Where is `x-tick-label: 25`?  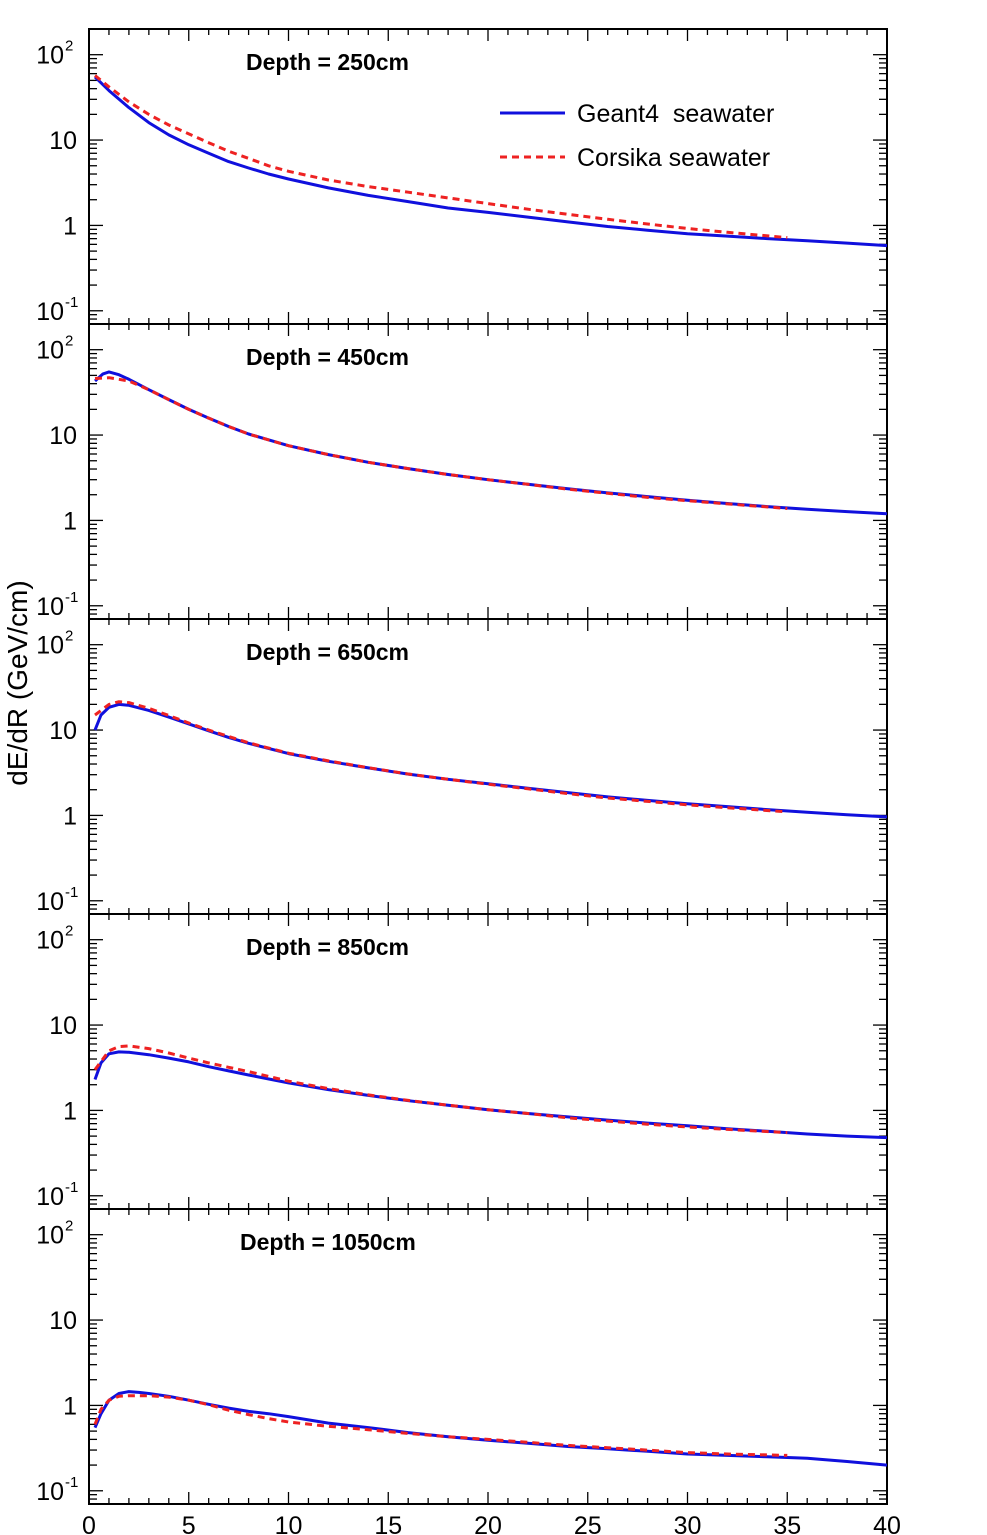
x-tick-label: 25 is located at coordinates (588, 1523).